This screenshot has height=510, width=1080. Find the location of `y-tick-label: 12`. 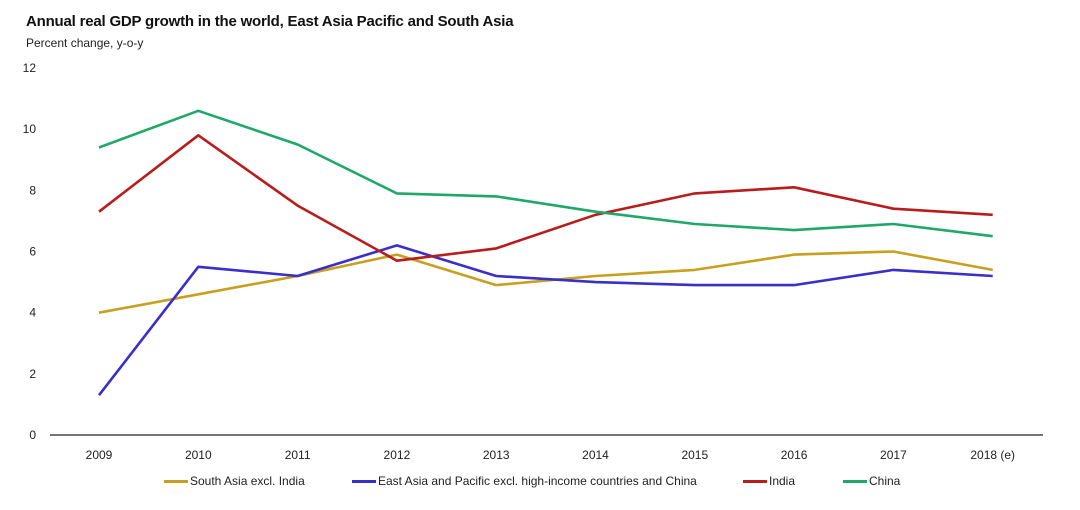

y-tick-label: 12 is located at coordinates (30, 68).